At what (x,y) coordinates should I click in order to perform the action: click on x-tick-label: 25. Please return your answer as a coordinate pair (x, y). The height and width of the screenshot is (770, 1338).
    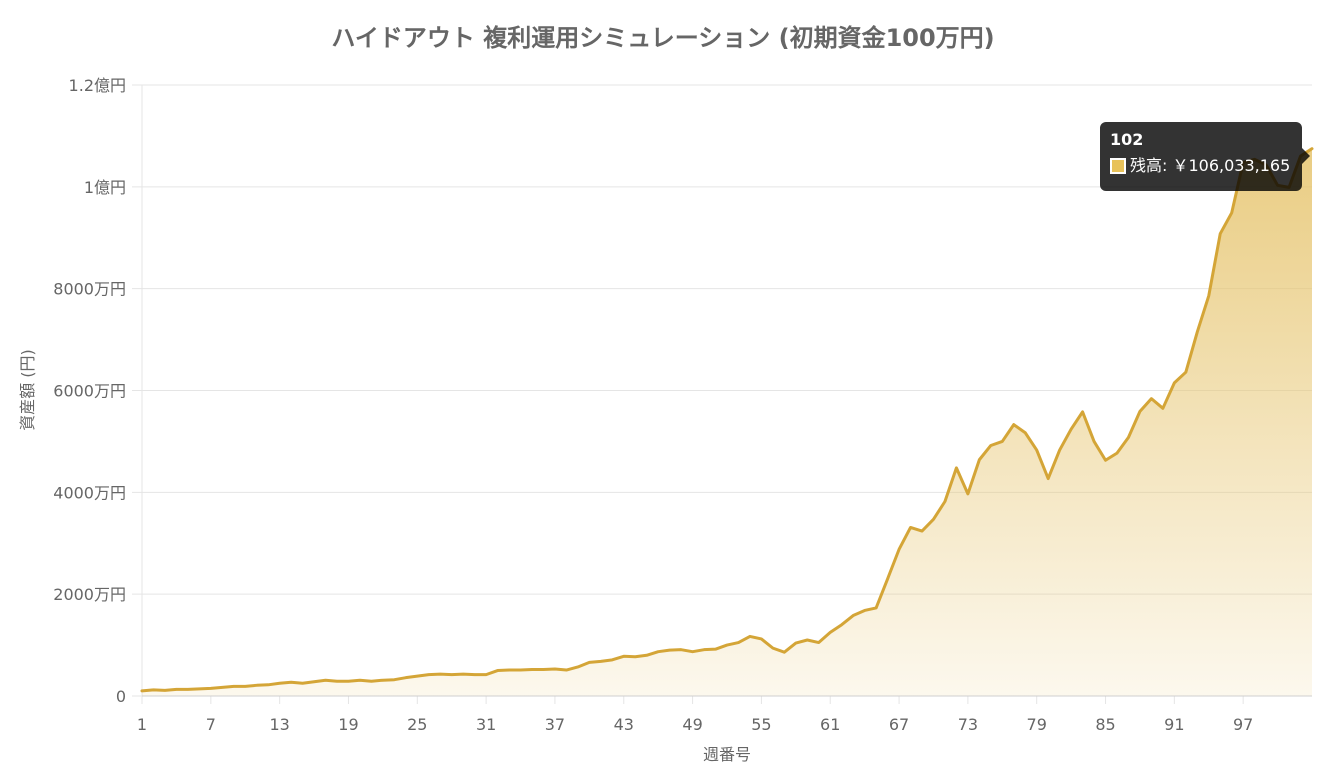
    Looking at the image, I should click on (417, 724).